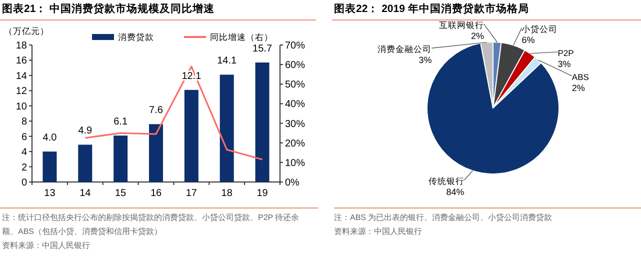 This screenshot has width=641, height=260. What do you see at coordinates (24, 137) in the screenshot?
I see `y-tick-label: 6` at bounding box center [24, 137].